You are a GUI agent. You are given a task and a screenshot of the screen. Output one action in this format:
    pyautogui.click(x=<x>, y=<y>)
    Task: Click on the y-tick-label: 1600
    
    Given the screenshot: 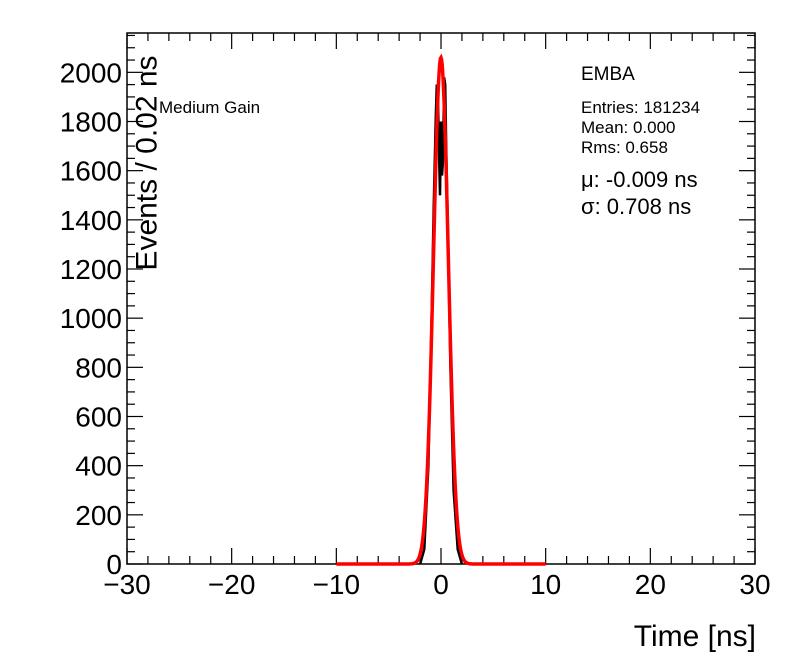 What is the action you would take?
    pyautogui.click(x=91, y=171)
    